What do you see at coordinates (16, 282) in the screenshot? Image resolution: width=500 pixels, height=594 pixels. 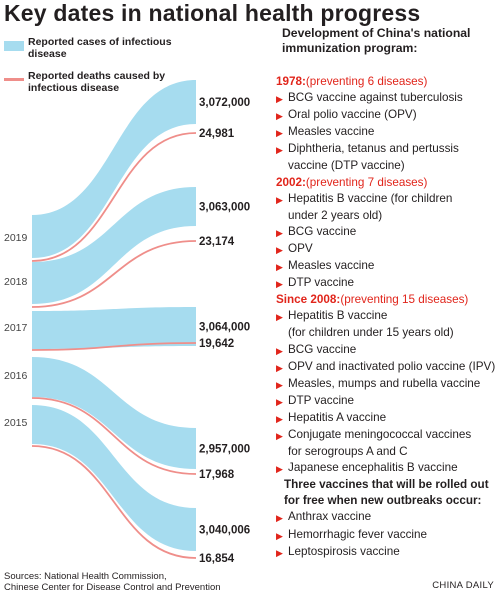 I see `year-label: 2018` at bounding box center [16, 282].